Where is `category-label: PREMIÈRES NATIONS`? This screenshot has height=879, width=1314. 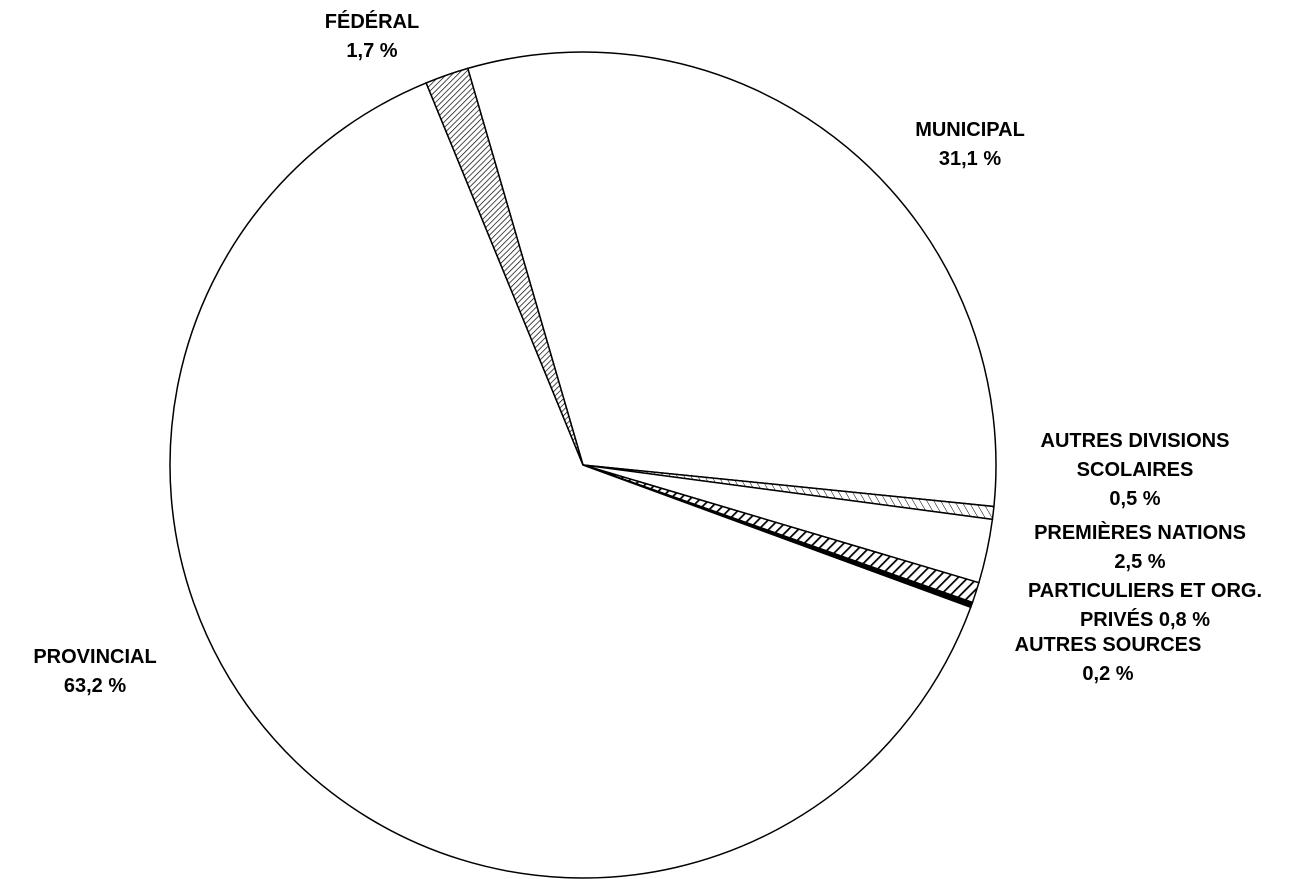 category-label: PREMIÈRES NATIONS is located at coordinates (1140, 533).